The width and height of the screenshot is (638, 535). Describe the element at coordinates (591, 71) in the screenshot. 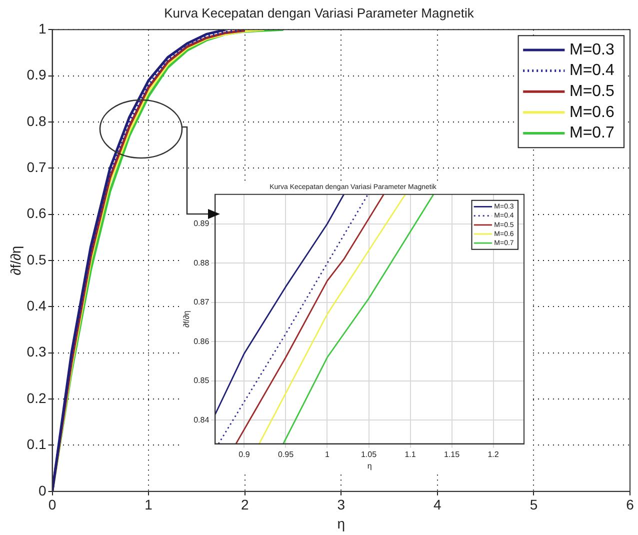

I see `legend-label: M=0.4` at that location.